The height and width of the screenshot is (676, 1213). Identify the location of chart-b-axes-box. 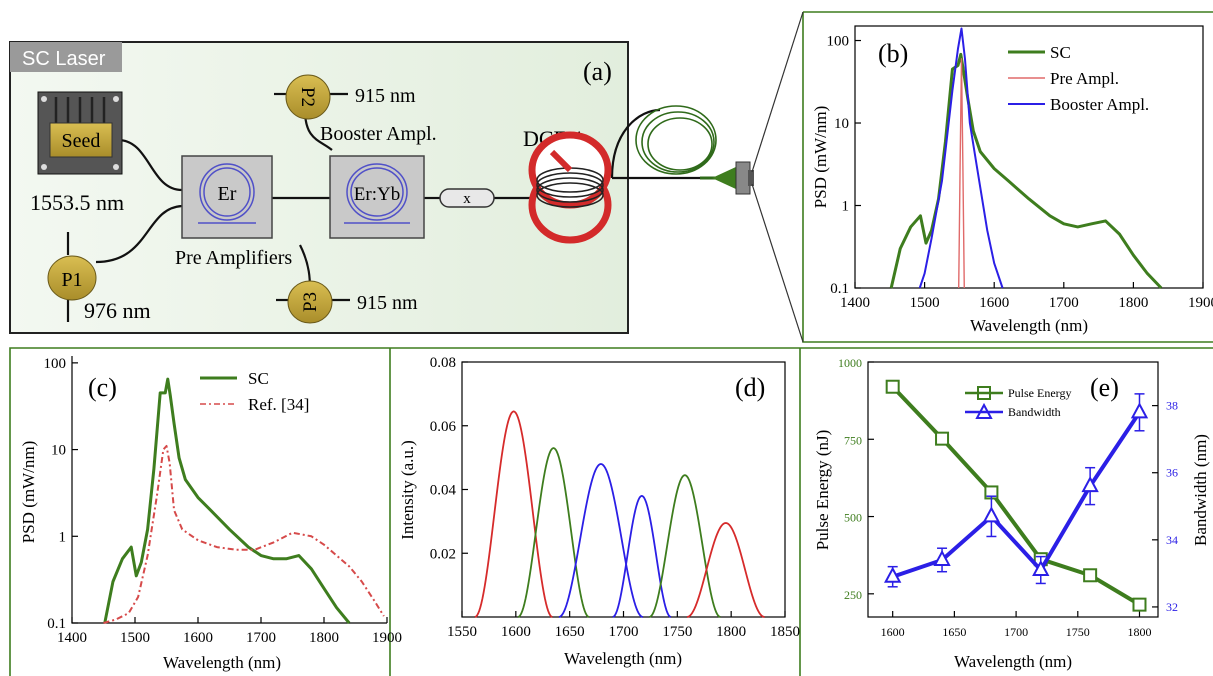
(1029, 157).